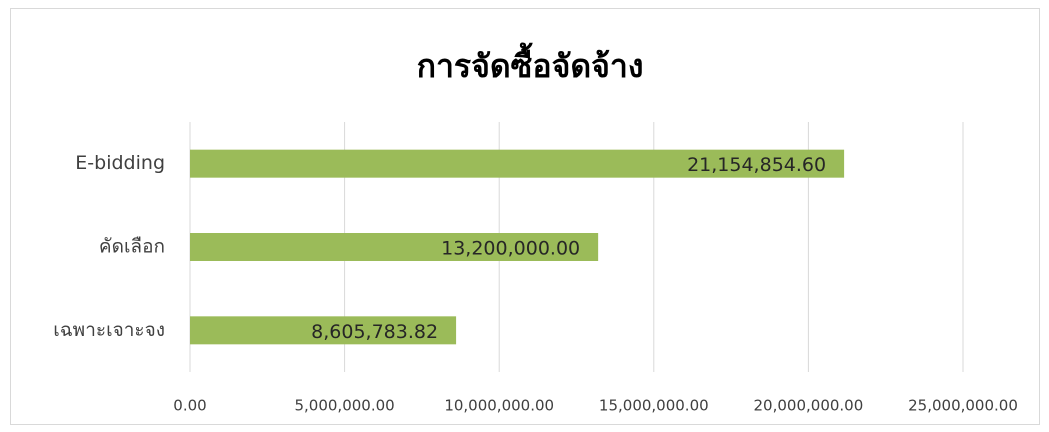 This screenshot has height=432, width=1049. What do you see at coordinates (499, 406) in the screenshot?
I see `x-tick-label: 10,000,000.00` at bounding box center [499, 406].